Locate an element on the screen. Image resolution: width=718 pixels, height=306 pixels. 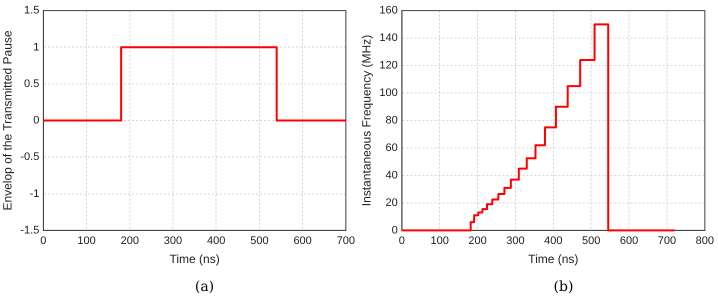
y-tick-label: -1.5 is located at coordinates (30, 230).